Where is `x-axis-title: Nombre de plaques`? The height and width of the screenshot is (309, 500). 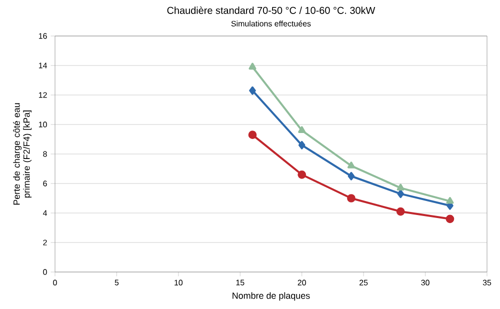
x-axis-title: Nombre de plaques is located at coordinates (271, 296).